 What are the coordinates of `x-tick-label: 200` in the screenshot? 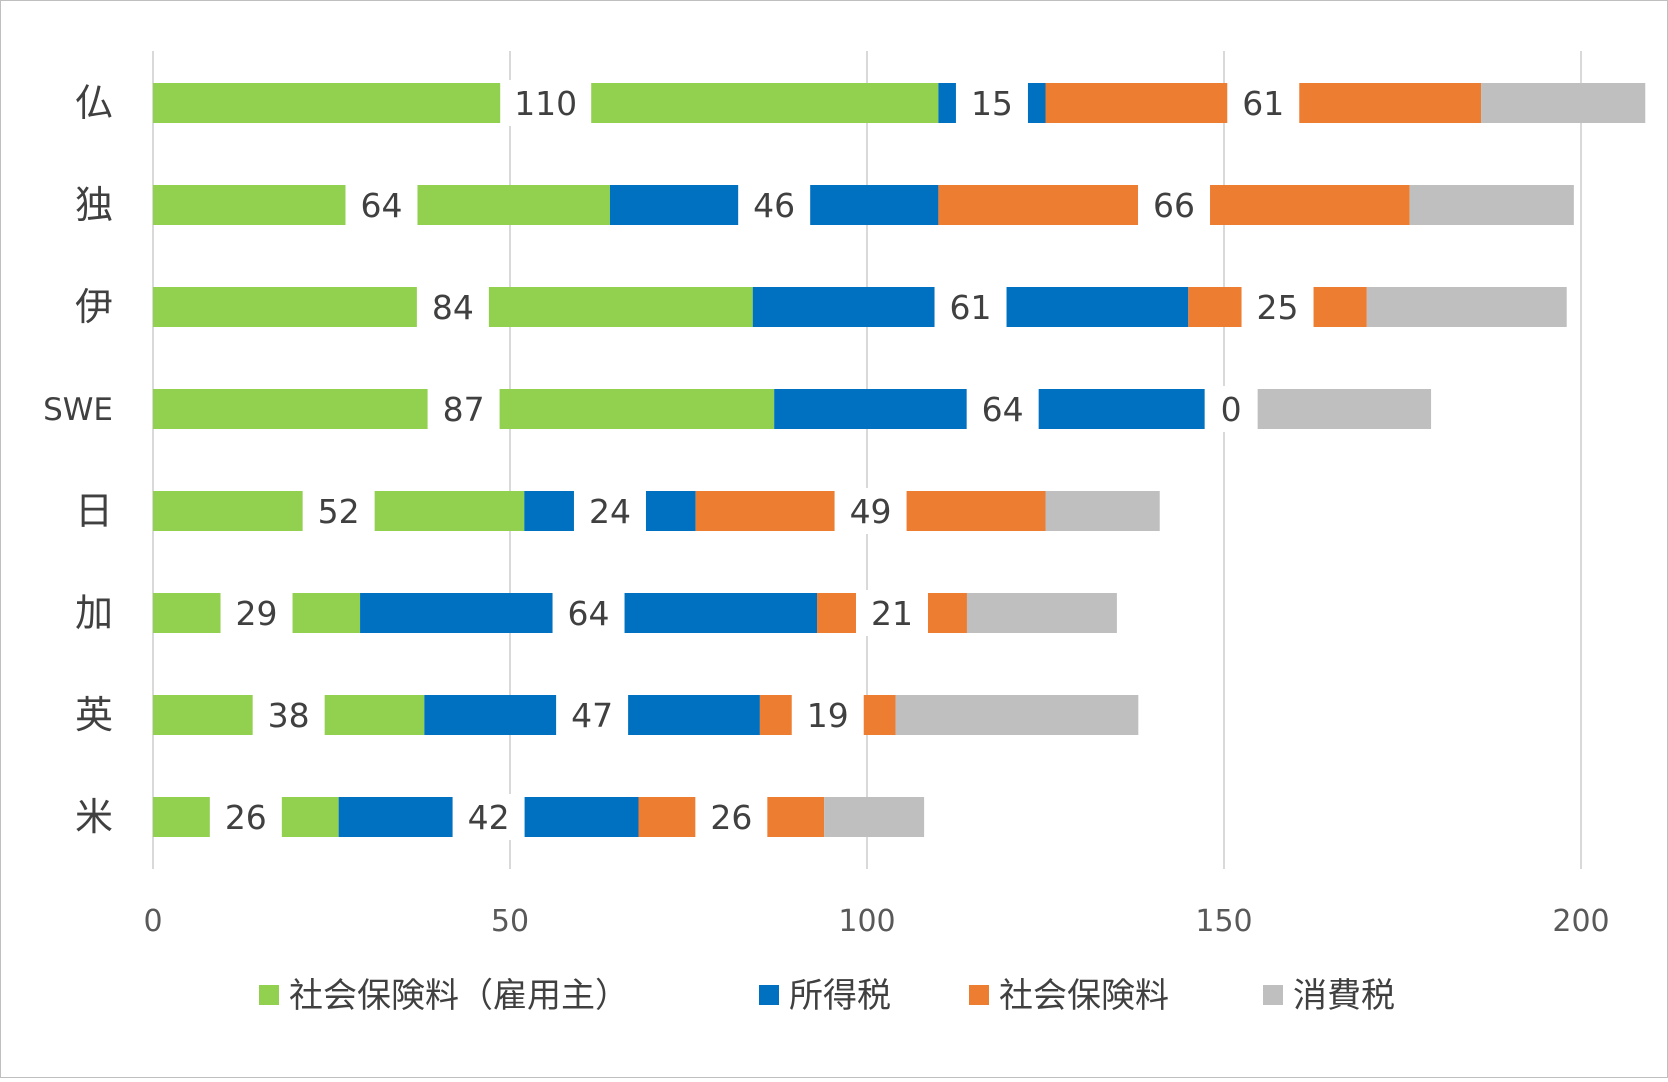 It's located at (1580, 921).